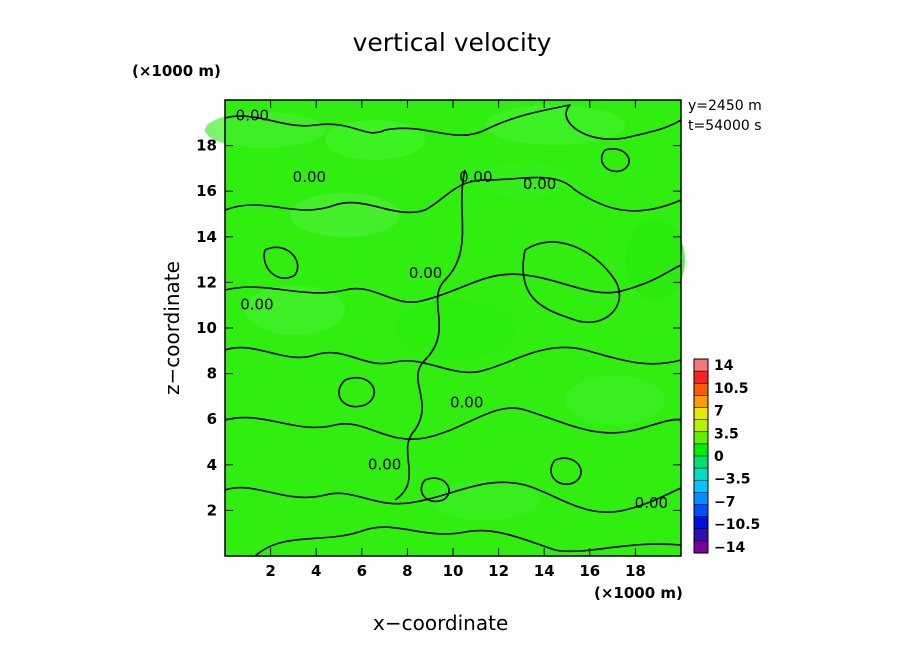 The height and width of the screenshot is (654, 904). I want to click on y-tick-label: 10, so click(206, 328).